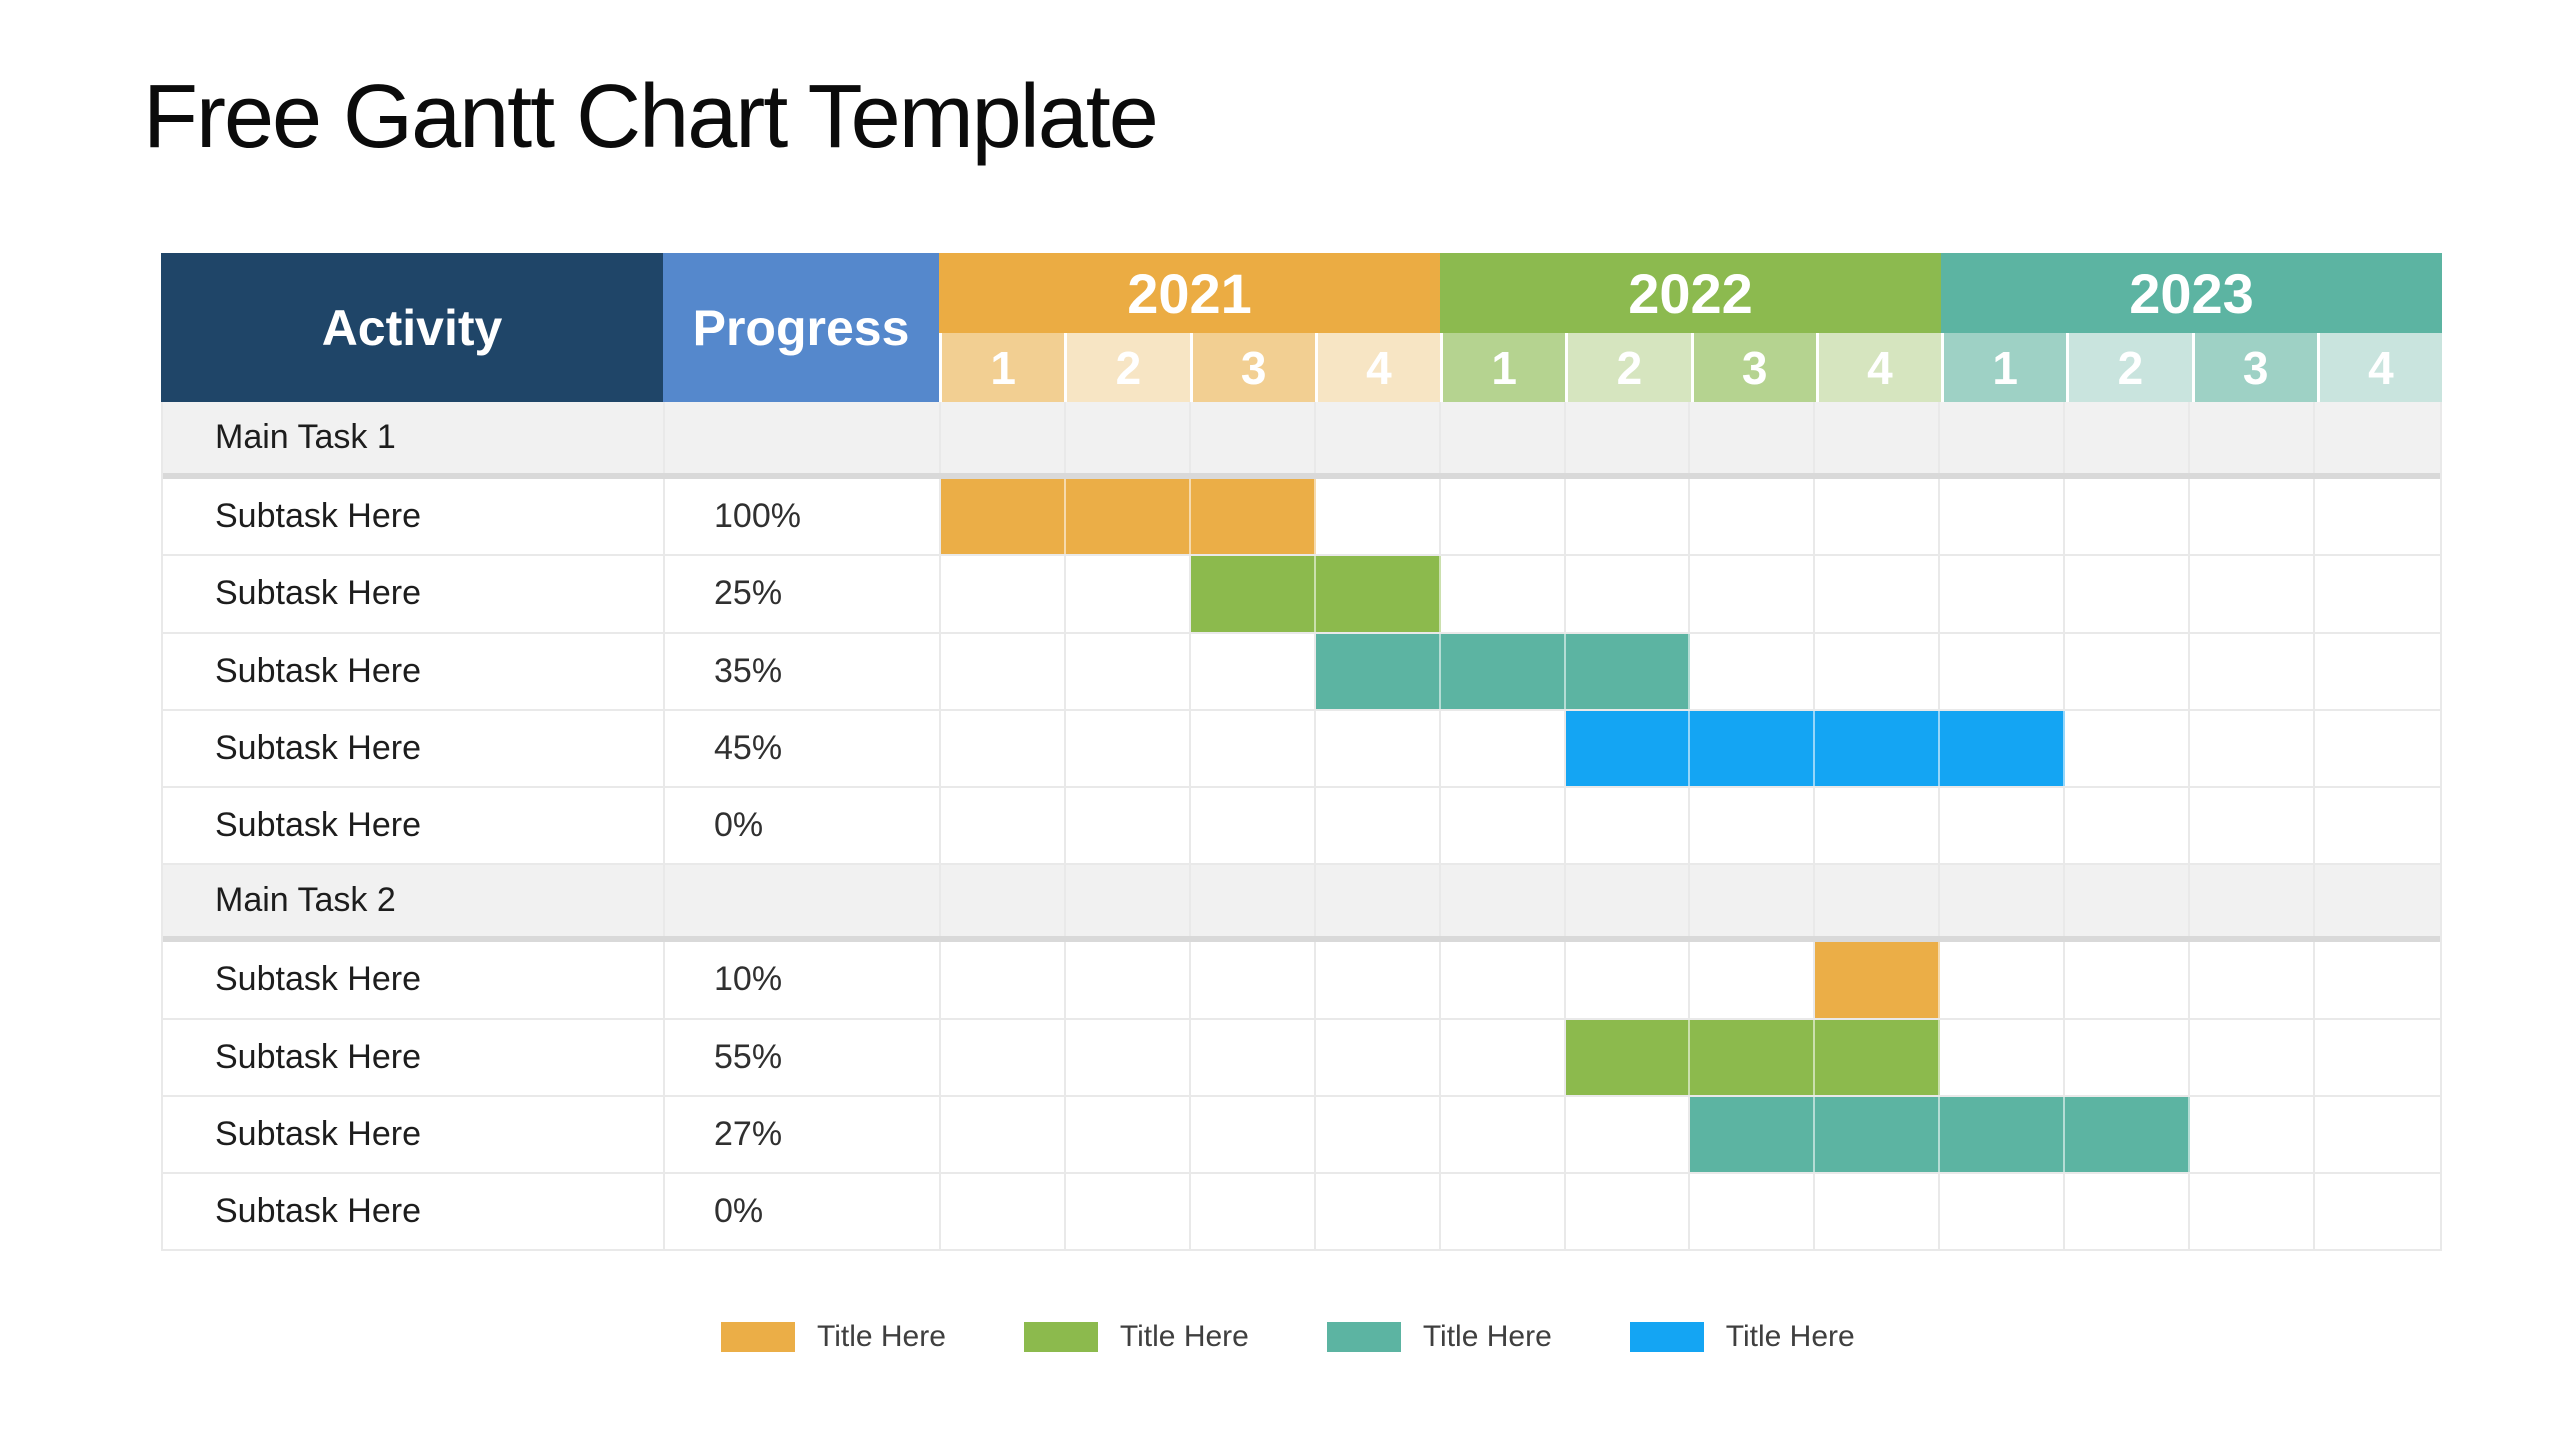 The image size is (2559, 1440). Describe the element at coordinates (803, 594) in the screenshot. I see `progress-cell: 25%` at that location.